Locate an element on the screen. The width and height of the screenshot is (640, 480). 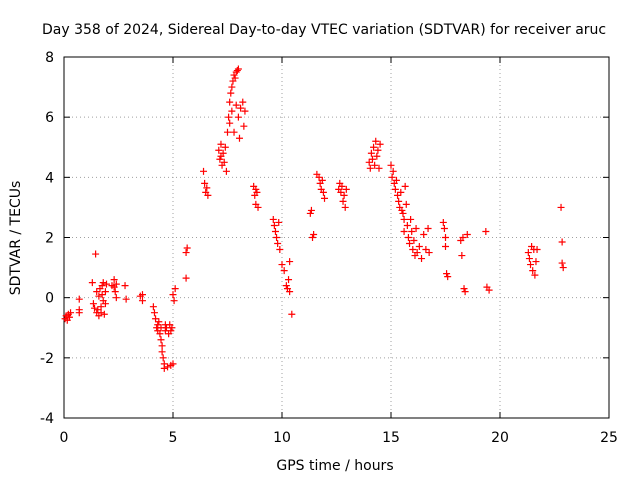
y-tick-label: 8 is located at coordinates (49, 58).